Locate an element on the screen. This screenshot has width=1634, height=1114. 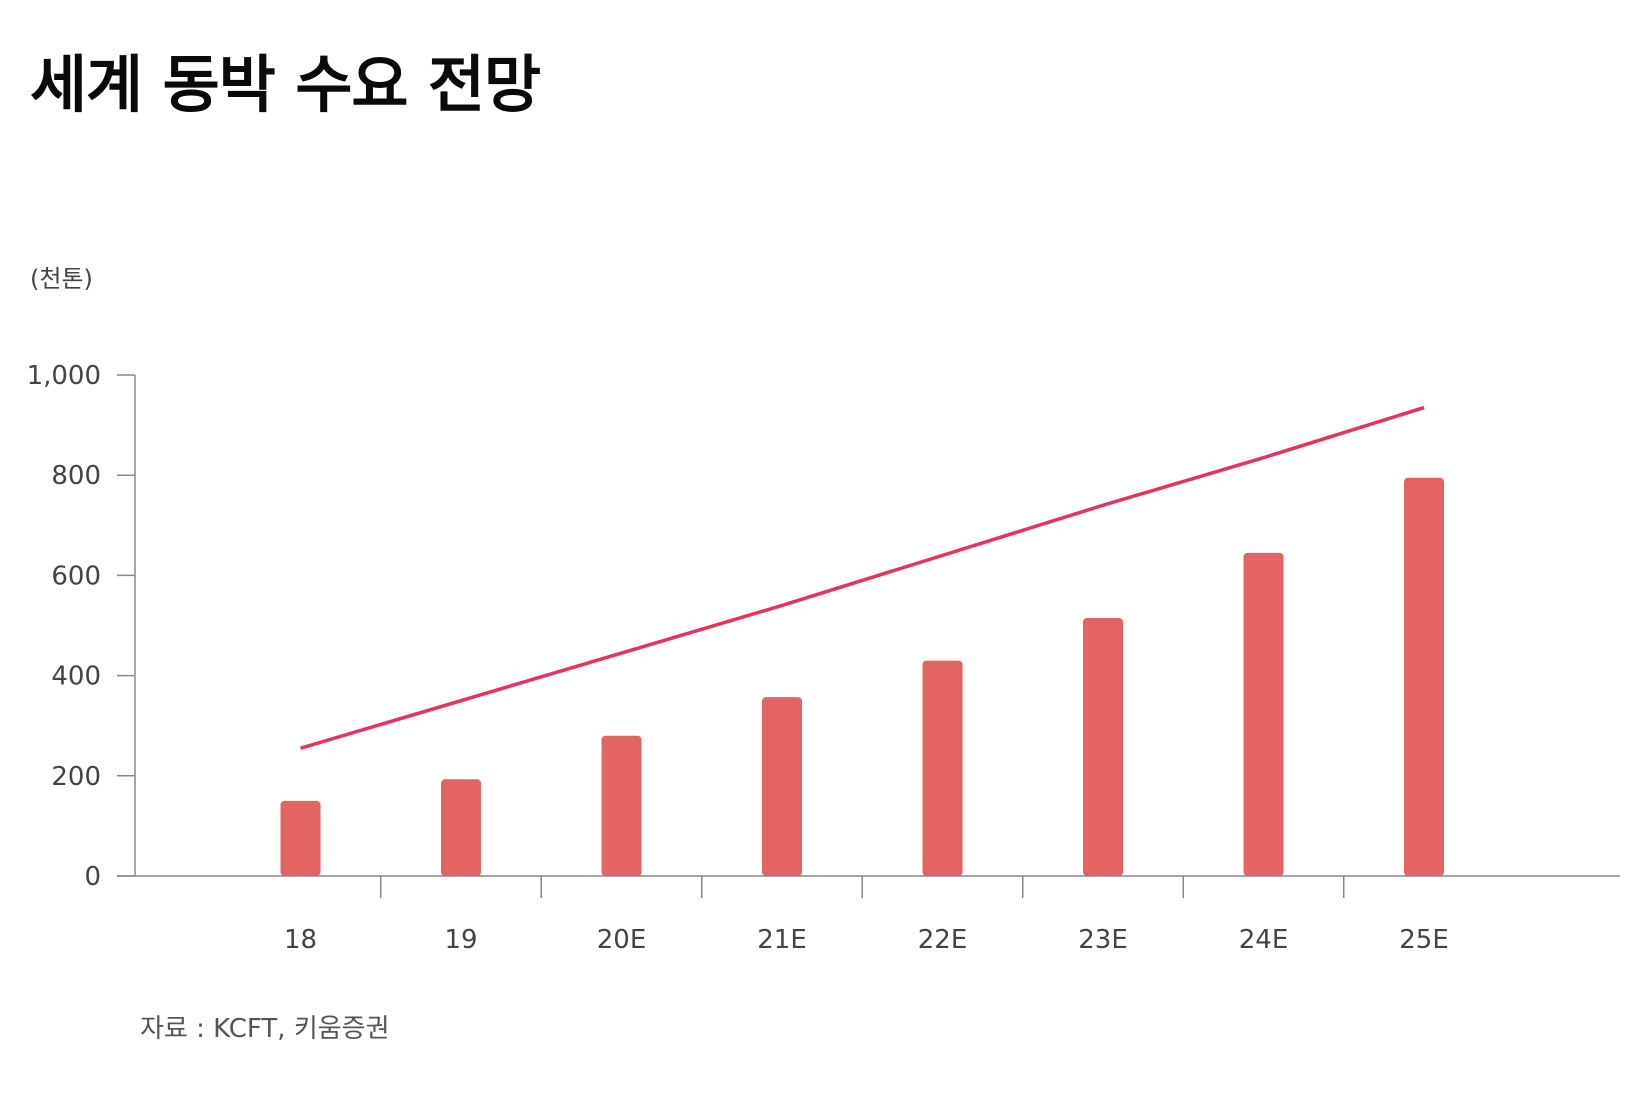
x-tick-label: 19 is located at coordinates (460, 940).